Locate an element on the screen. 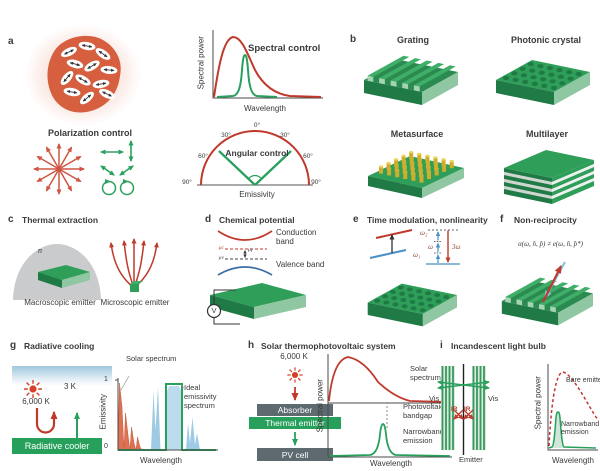 The image size is (600, 471). angle-tick-30-left: 30° is located at coordinates (226, 135).